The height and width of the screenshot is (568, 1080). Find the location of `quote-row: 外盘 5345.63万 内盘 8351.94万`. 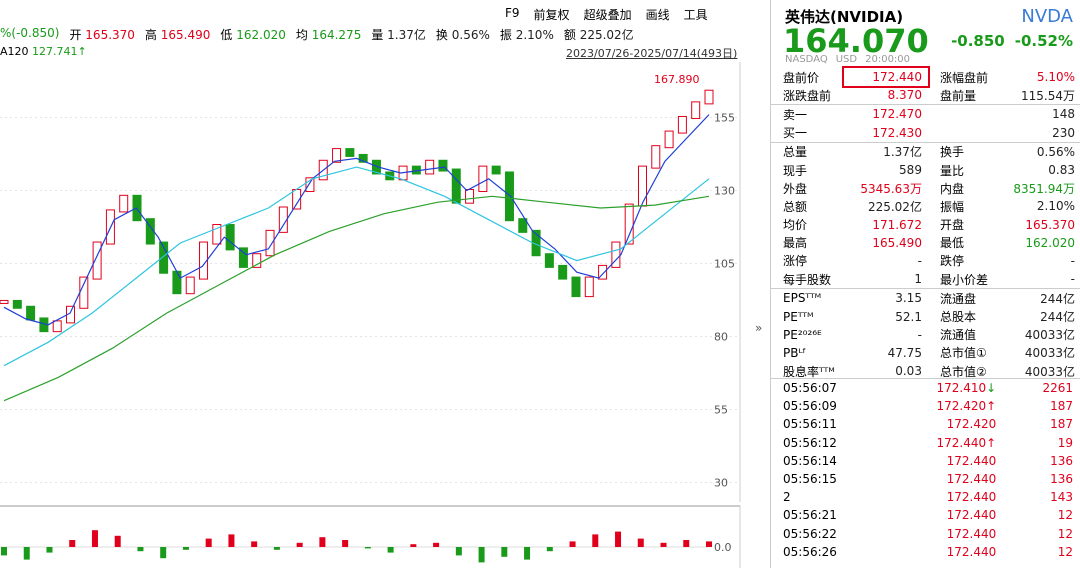

quote-row: 外盘 5345.63万 内盘 8351.94万 is located at coordinates (925, 188).